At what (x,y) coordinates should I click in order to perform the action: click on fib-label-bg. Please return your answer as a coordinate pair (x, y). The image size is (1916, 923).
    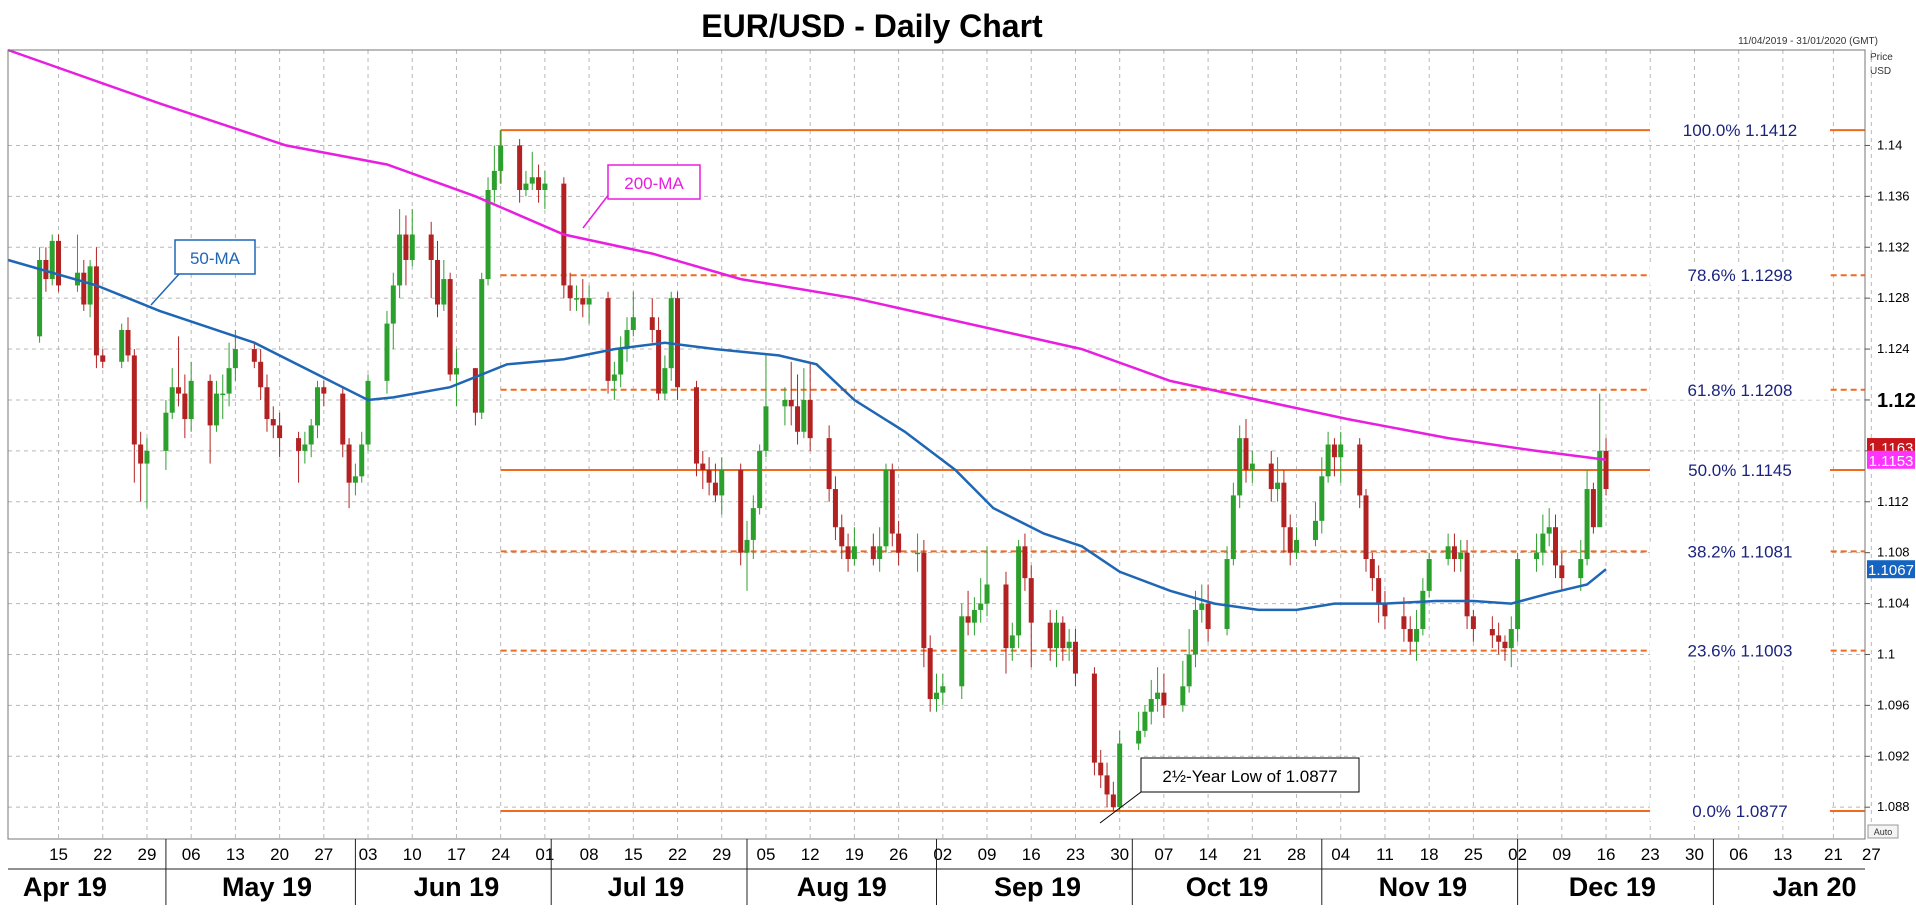
    Looking at the image, I should click on (1740, 130).